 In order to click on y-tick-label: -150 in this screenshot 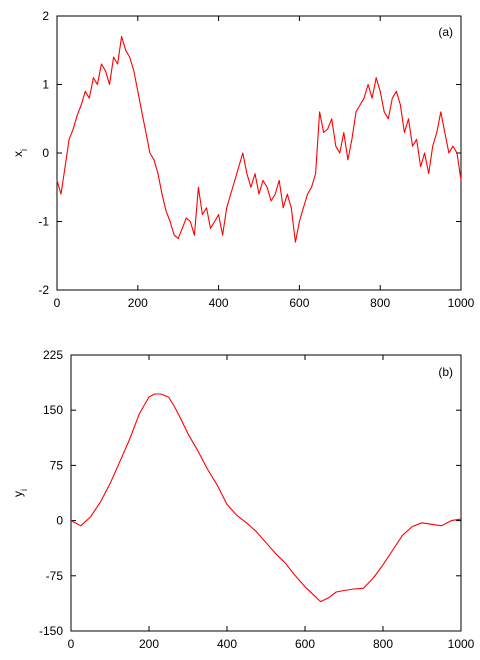, I will do `click(51, 631)`.